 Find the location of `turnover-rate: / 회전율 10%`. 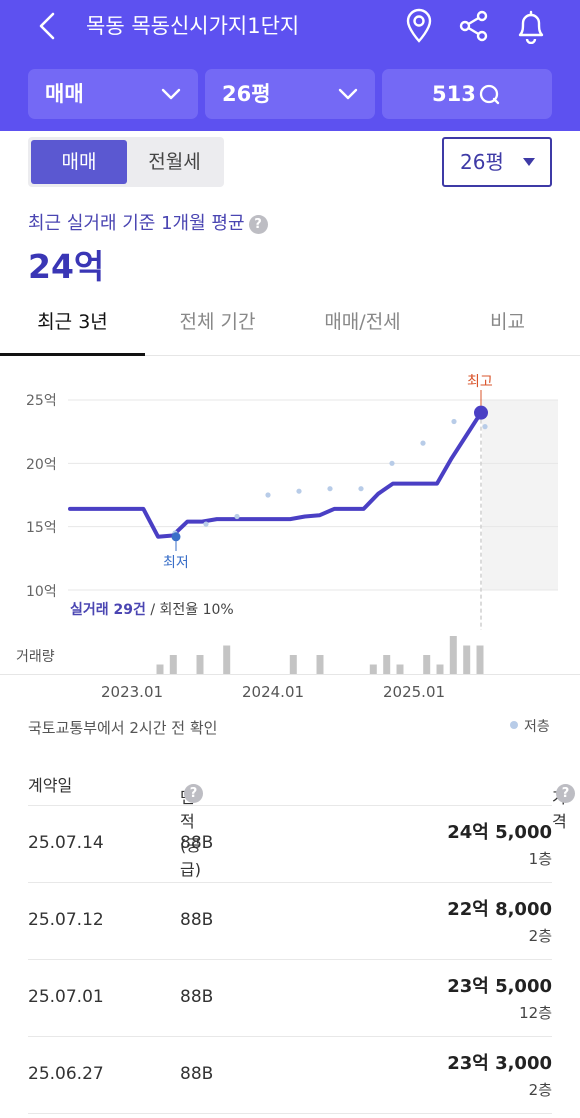

turnover-rate: / 회전율 10% is located at coordinates (192, 610).